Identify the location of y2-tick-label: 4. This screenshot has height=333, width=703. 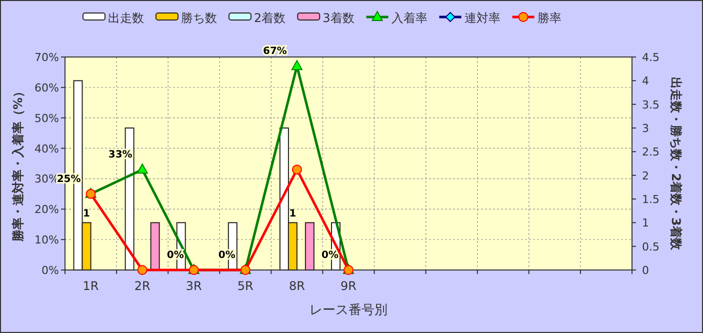
(645, 81).